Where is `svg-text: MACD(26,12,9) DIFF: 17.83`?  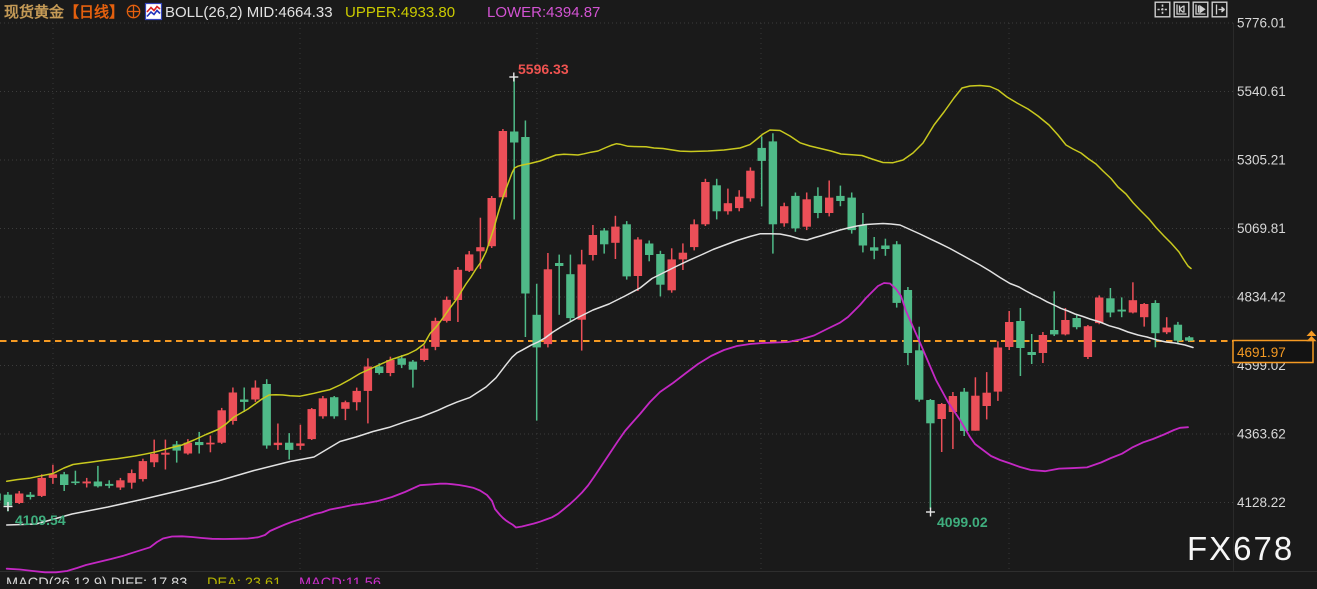 svg-text: MACD(26,12,9) DIFF: 17.83 is located at coordinates (96, 580).